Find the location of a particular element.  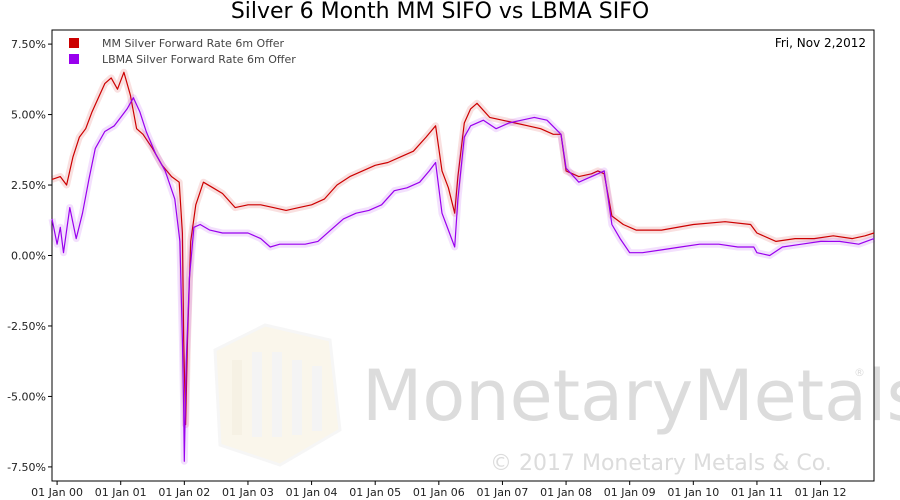

watermark-registered: ® is located at coordinates (859, 372).